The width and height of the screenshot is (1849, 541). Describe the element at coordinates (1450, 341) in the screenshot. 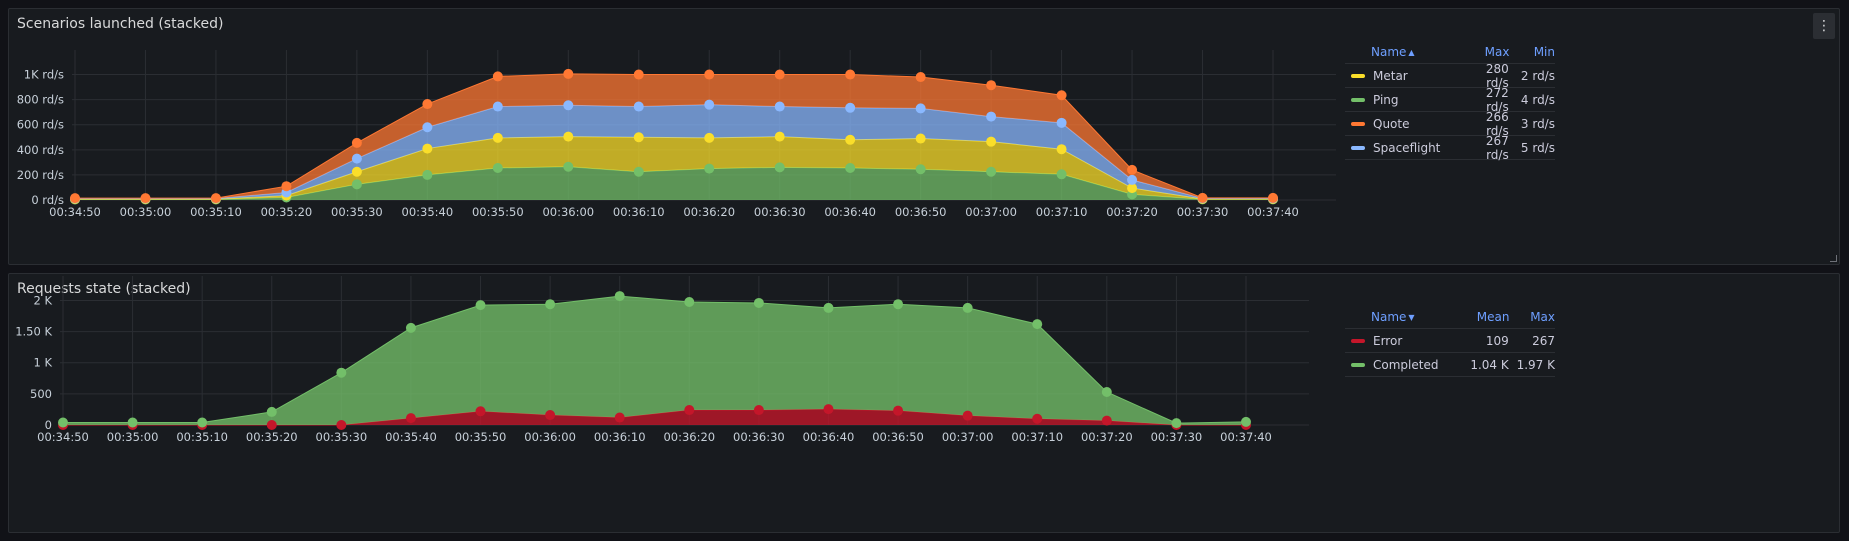

I see `legend-item-error: Error 109 267` at that location.